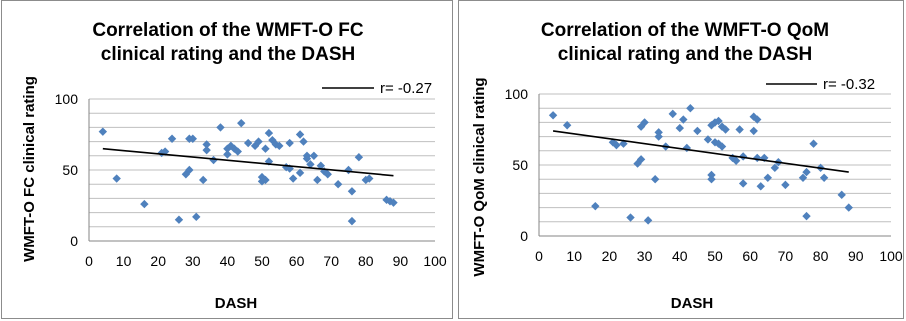 The image size is (906, 321). Describe the element at coordinates (645, 256) in the screenshot. I see `x-tick-label: 30` at that location.